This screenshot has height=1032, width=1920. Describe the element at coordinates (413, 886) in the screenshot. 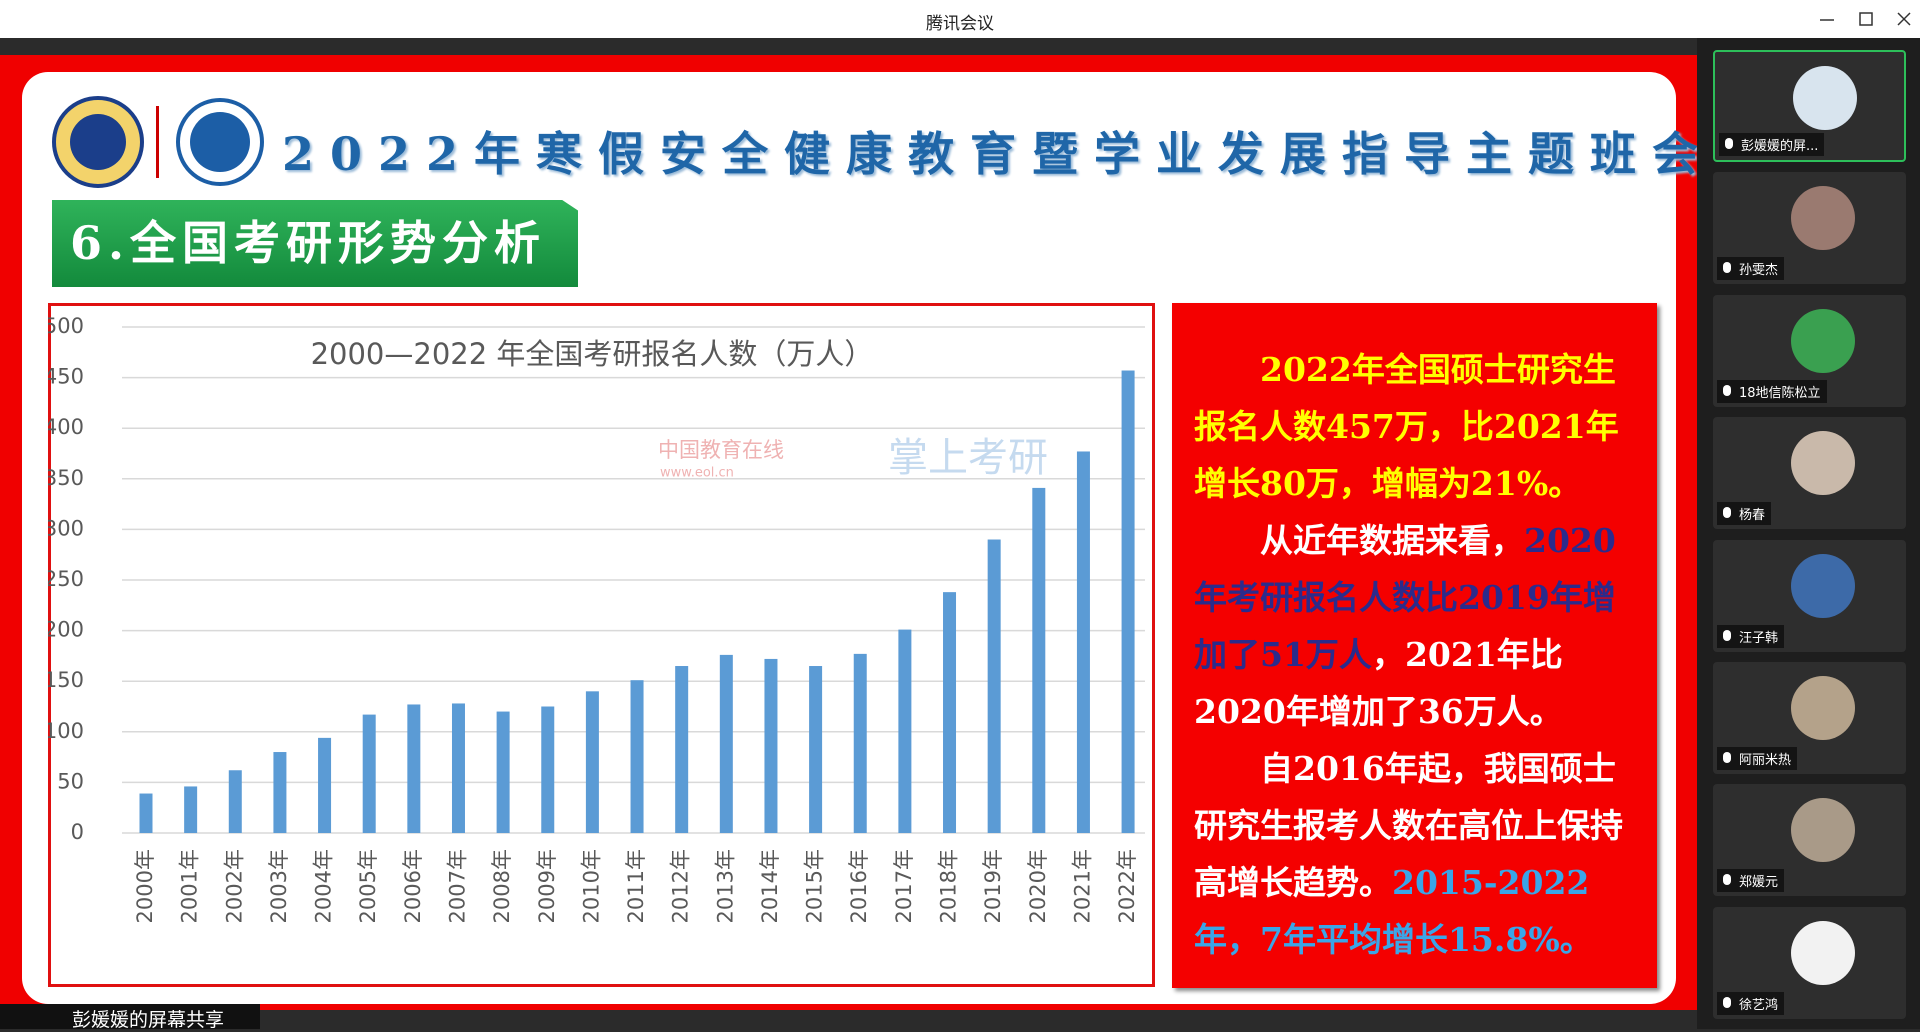

I see `x-tick-label: 2006年` at that location.